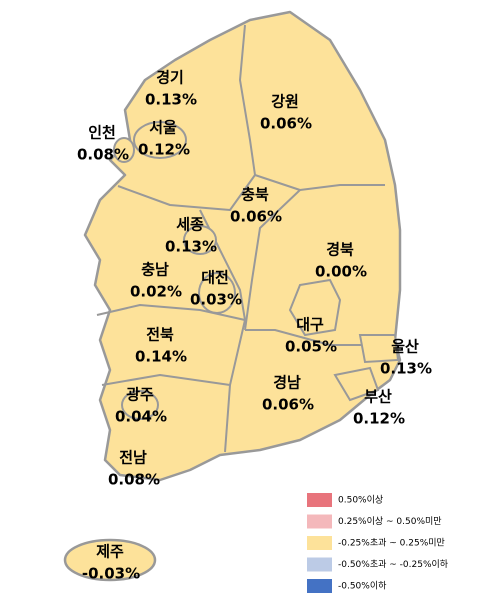 Image resolution: width=500 pixels, height=612 pixels. Describe the element at coordinates (140, 395) in the screenshot. I see `region-name: 광주` at that location.